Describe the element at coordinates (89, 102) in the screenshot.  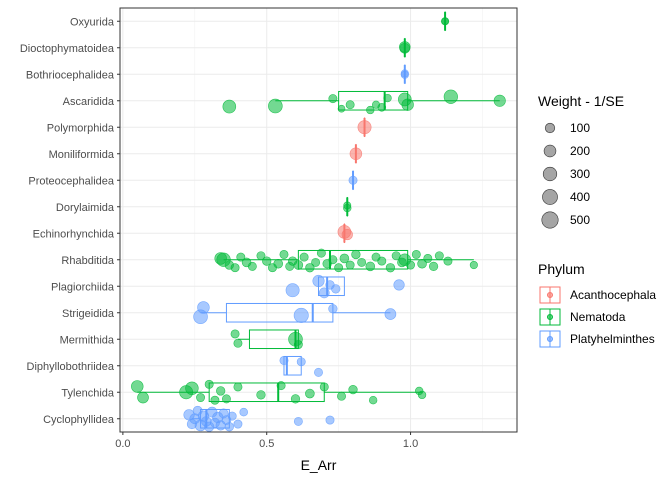
I see `y-tick-label: Ascaridida` at that location.